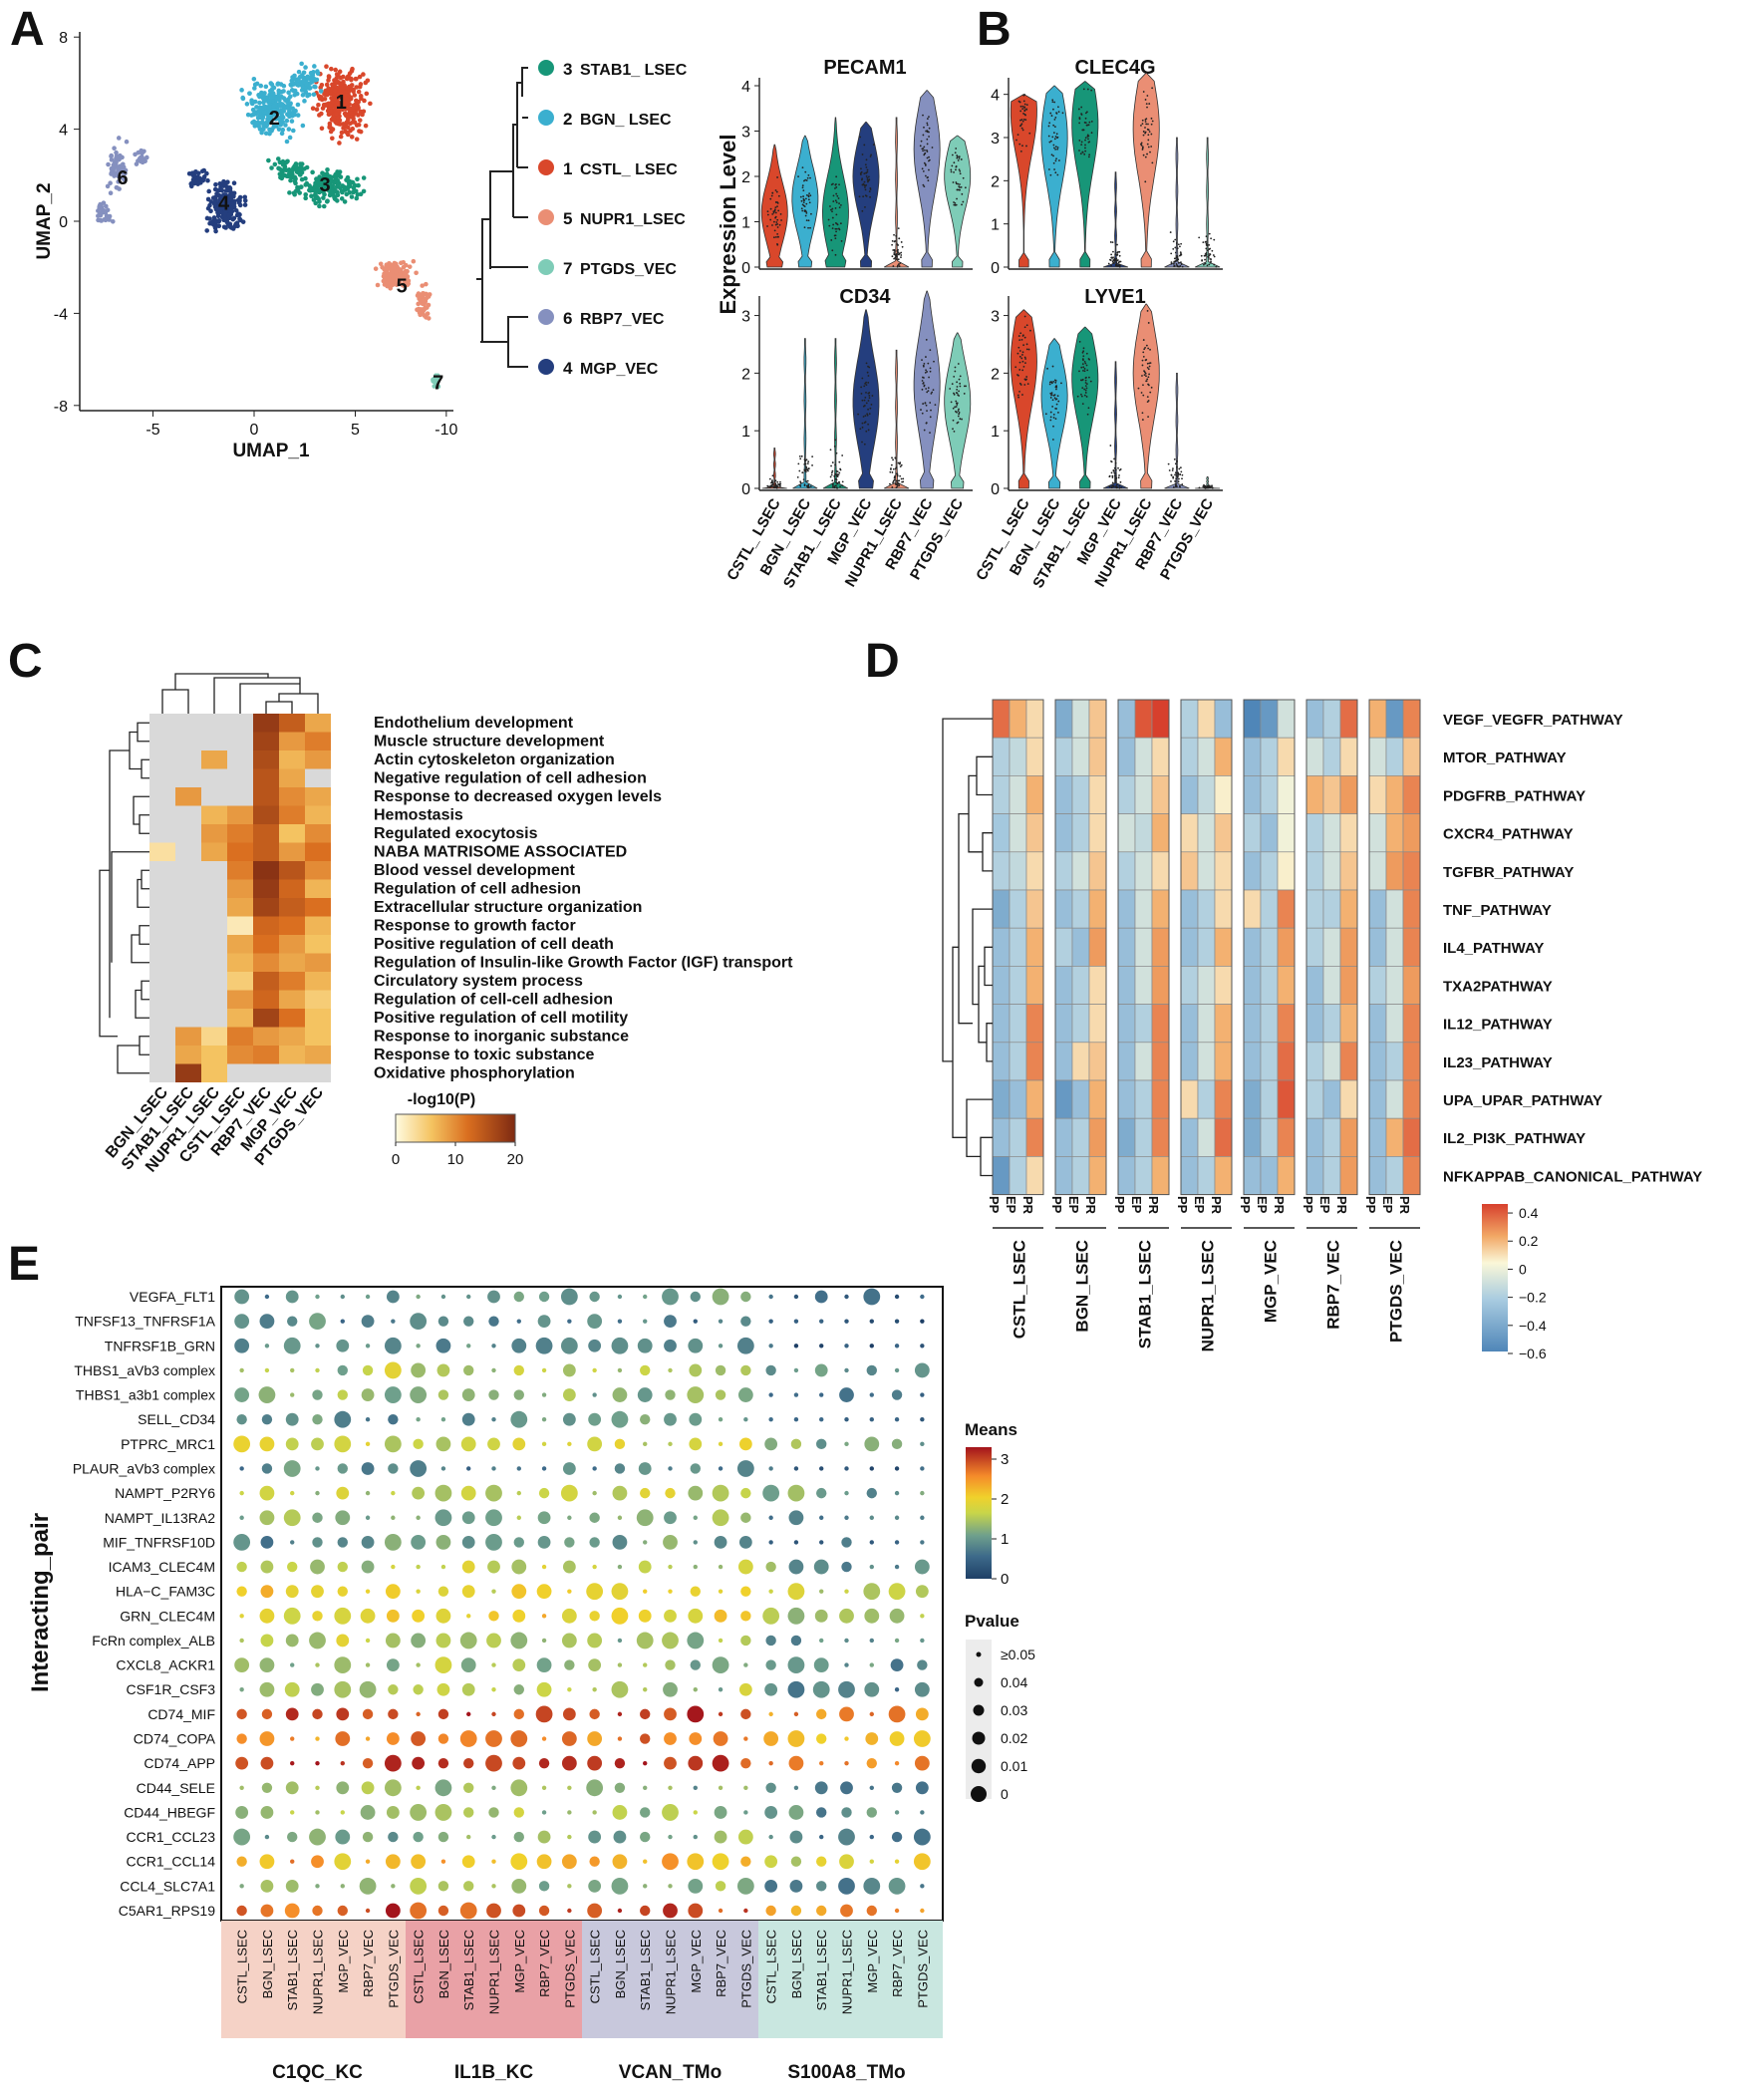 The height and width of the screenshot is (2100, 1737). I want to click on cluster-label-3: 3, so click(324, 185).